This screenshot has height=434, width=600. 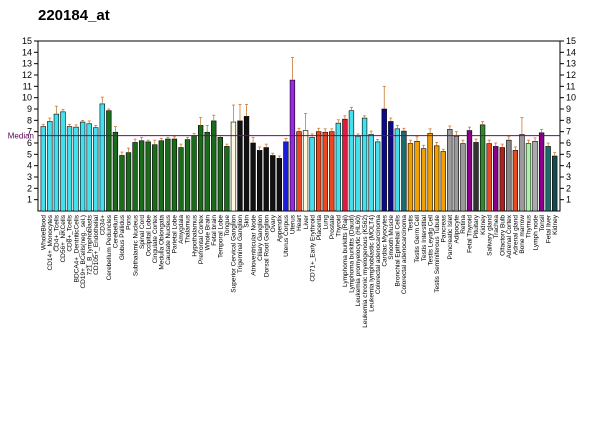 I want to click on category-label: Amygdala, so click(x=181, y=229).